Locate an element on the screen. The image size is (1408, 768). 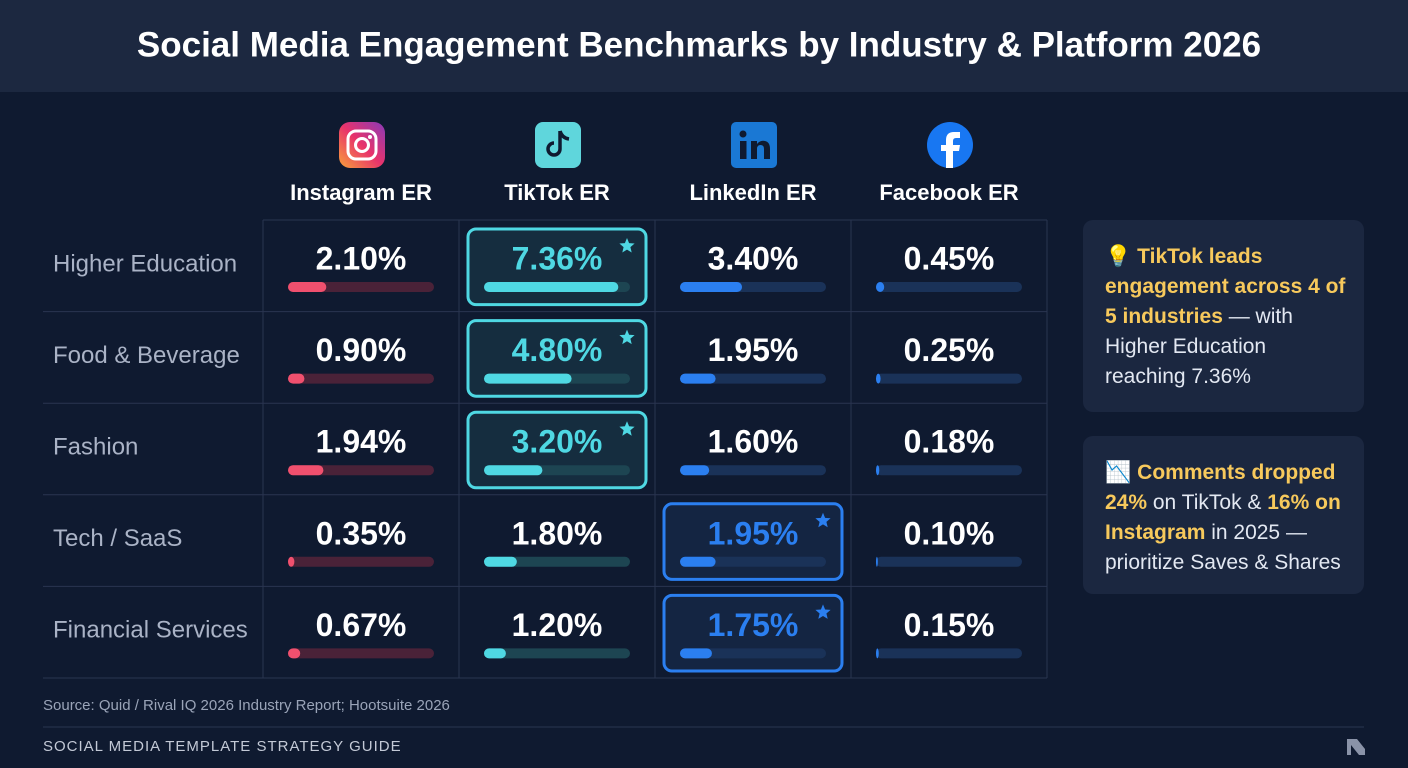
note-highlight: 16% on Instagram is located at coordinates (1223, 517).